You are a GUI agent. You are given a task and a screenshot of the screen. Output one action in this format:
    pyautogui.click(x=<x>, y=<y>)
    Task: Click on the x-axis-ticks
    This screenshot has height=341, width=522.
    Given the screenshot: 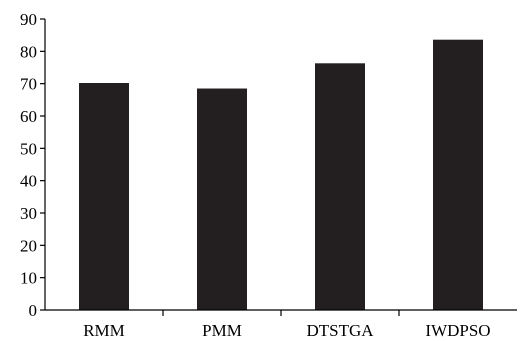 What is the action you would take?
    pyautogui.click(x=281, y=313)
    